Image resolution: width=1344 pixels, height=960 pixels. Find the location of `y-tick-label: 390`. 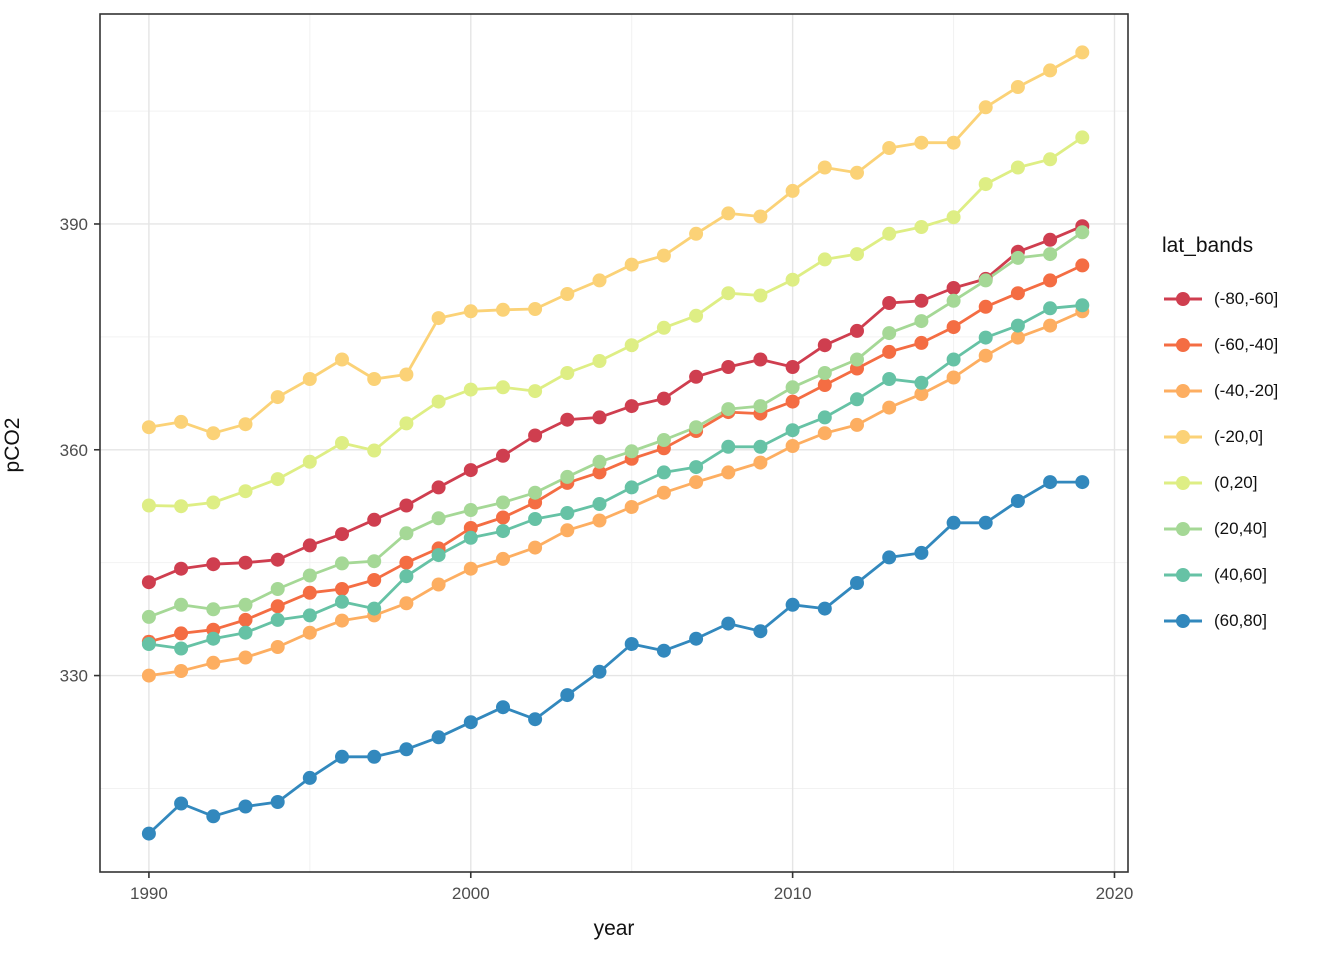

y-tick-label: 390 is located at coordinates (74, 224).